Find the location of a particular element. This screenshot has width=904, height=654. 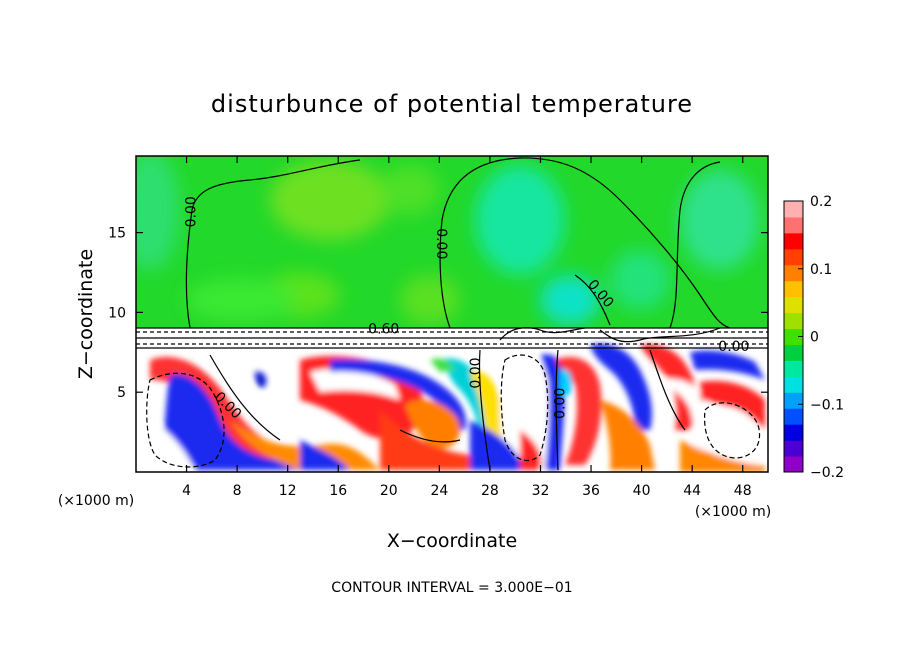

colorbar-tick-label: −0.2 is located at coordinates (827, 473).